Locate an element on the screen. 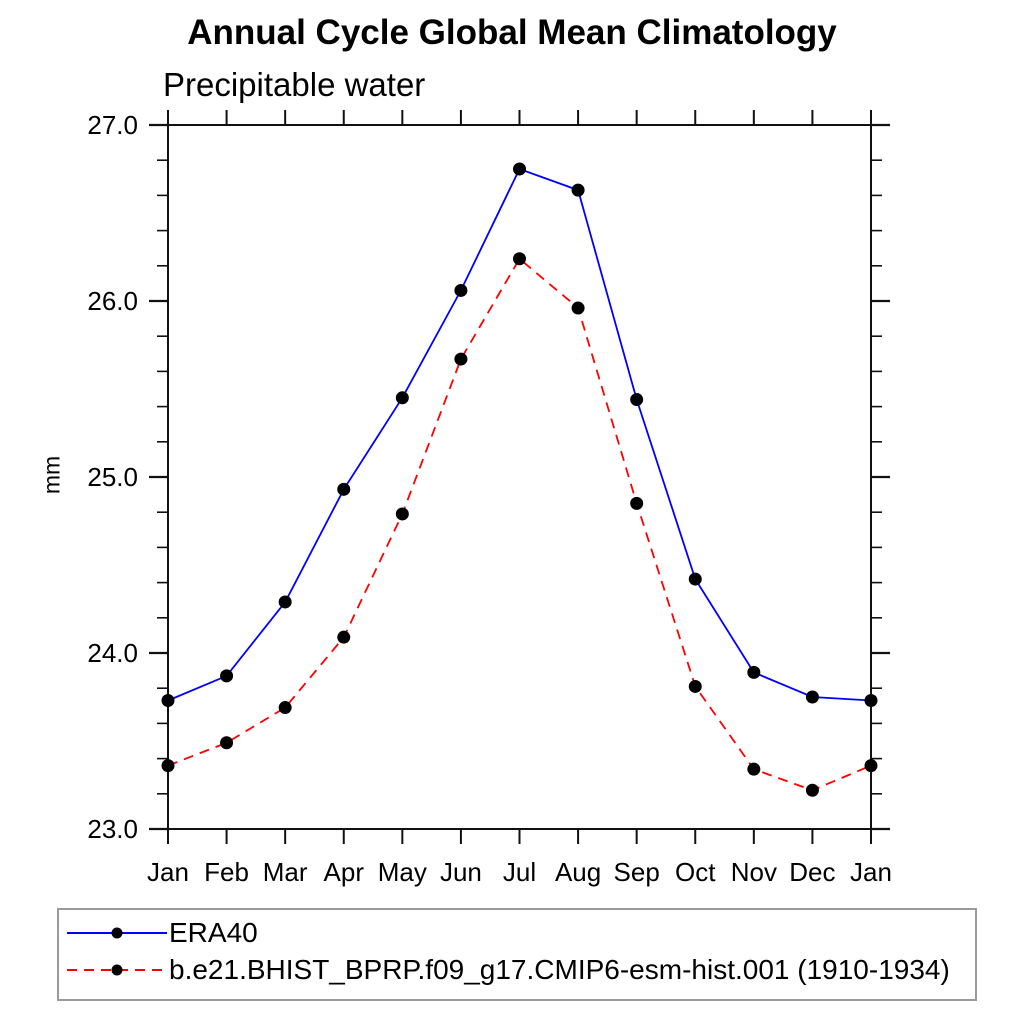  chart-subtitle: Precipitable water is located at coordinates (294, 84).